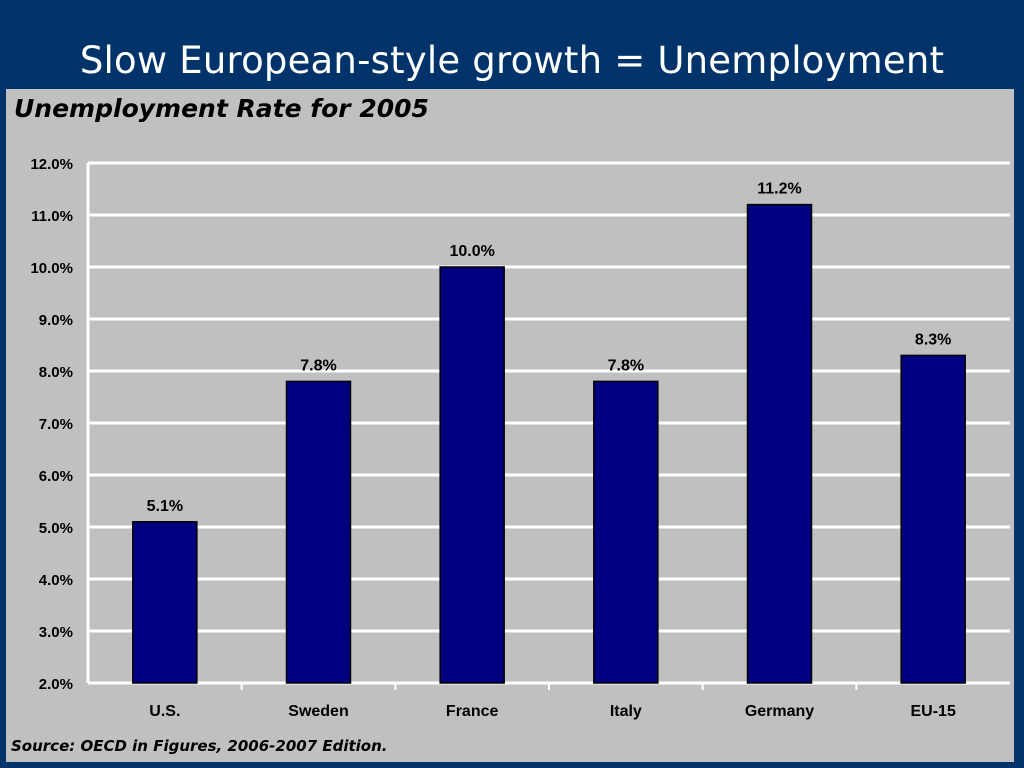 The width and height of the screenshot is (1024, 768). What do you see at coordinates (932, 711) in the screenshot?
I see `x-tick-label: EU-15` at bounding box center [932, 711].